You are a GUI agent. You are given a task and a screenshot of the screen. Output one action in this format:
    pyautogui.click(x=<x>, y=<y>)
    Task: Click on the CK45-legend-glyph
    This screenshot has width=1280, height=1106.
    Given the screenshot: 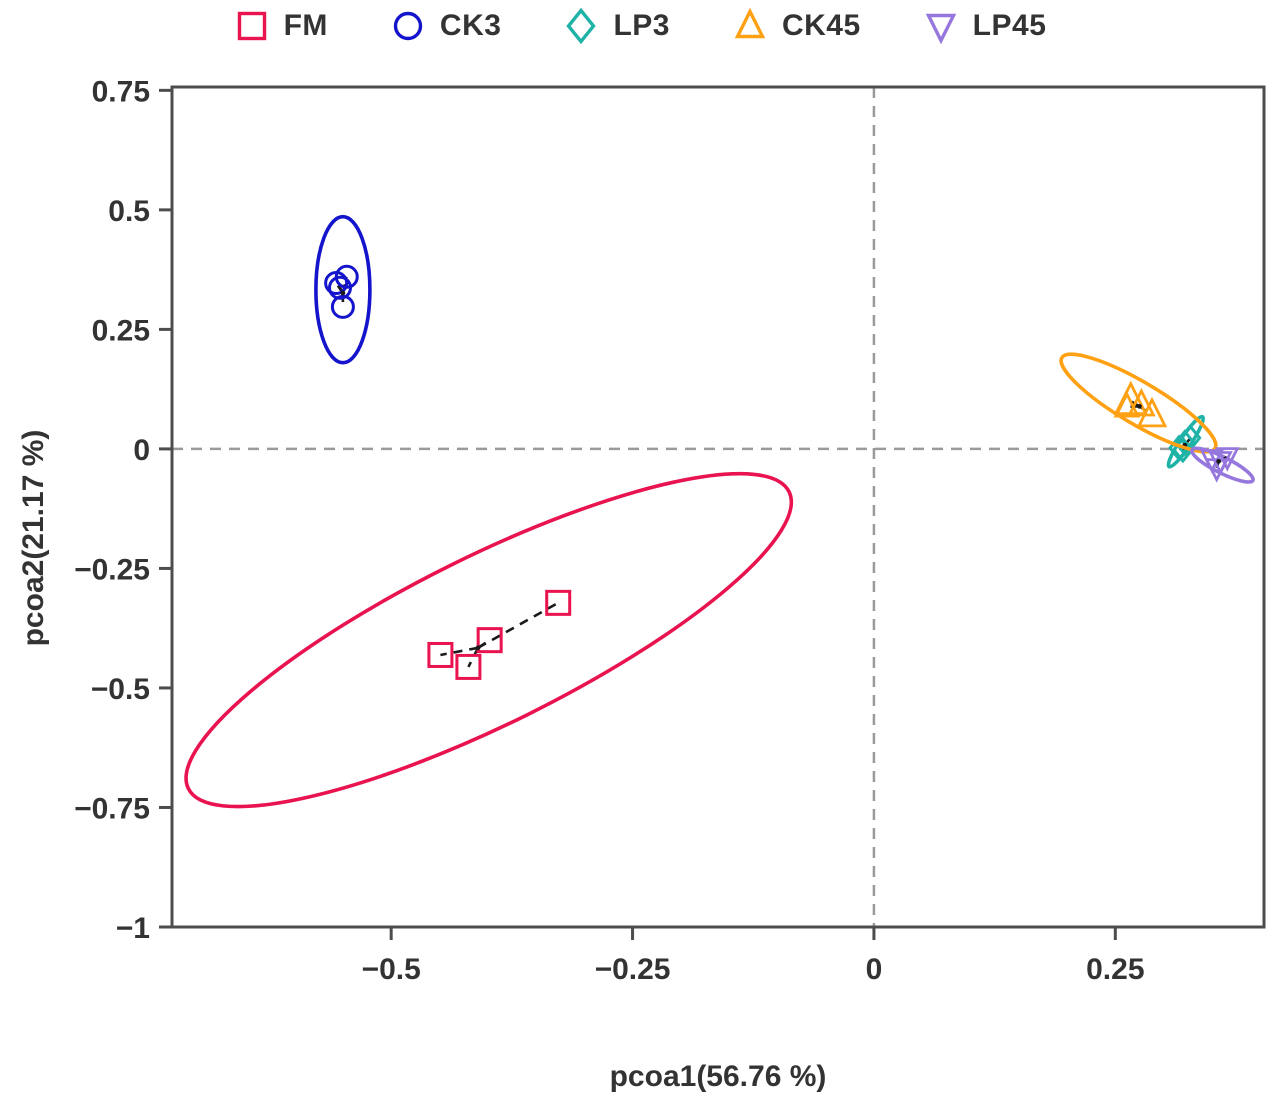 What is the action you would take?
    pyautogui.click(x=750, y=23)
    